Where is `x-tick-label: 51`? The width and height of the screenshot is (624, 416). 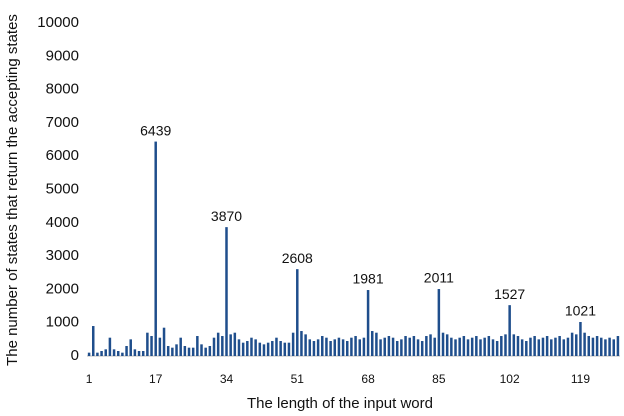
x-tick-label: 51 is located at coordinates (298, 379).